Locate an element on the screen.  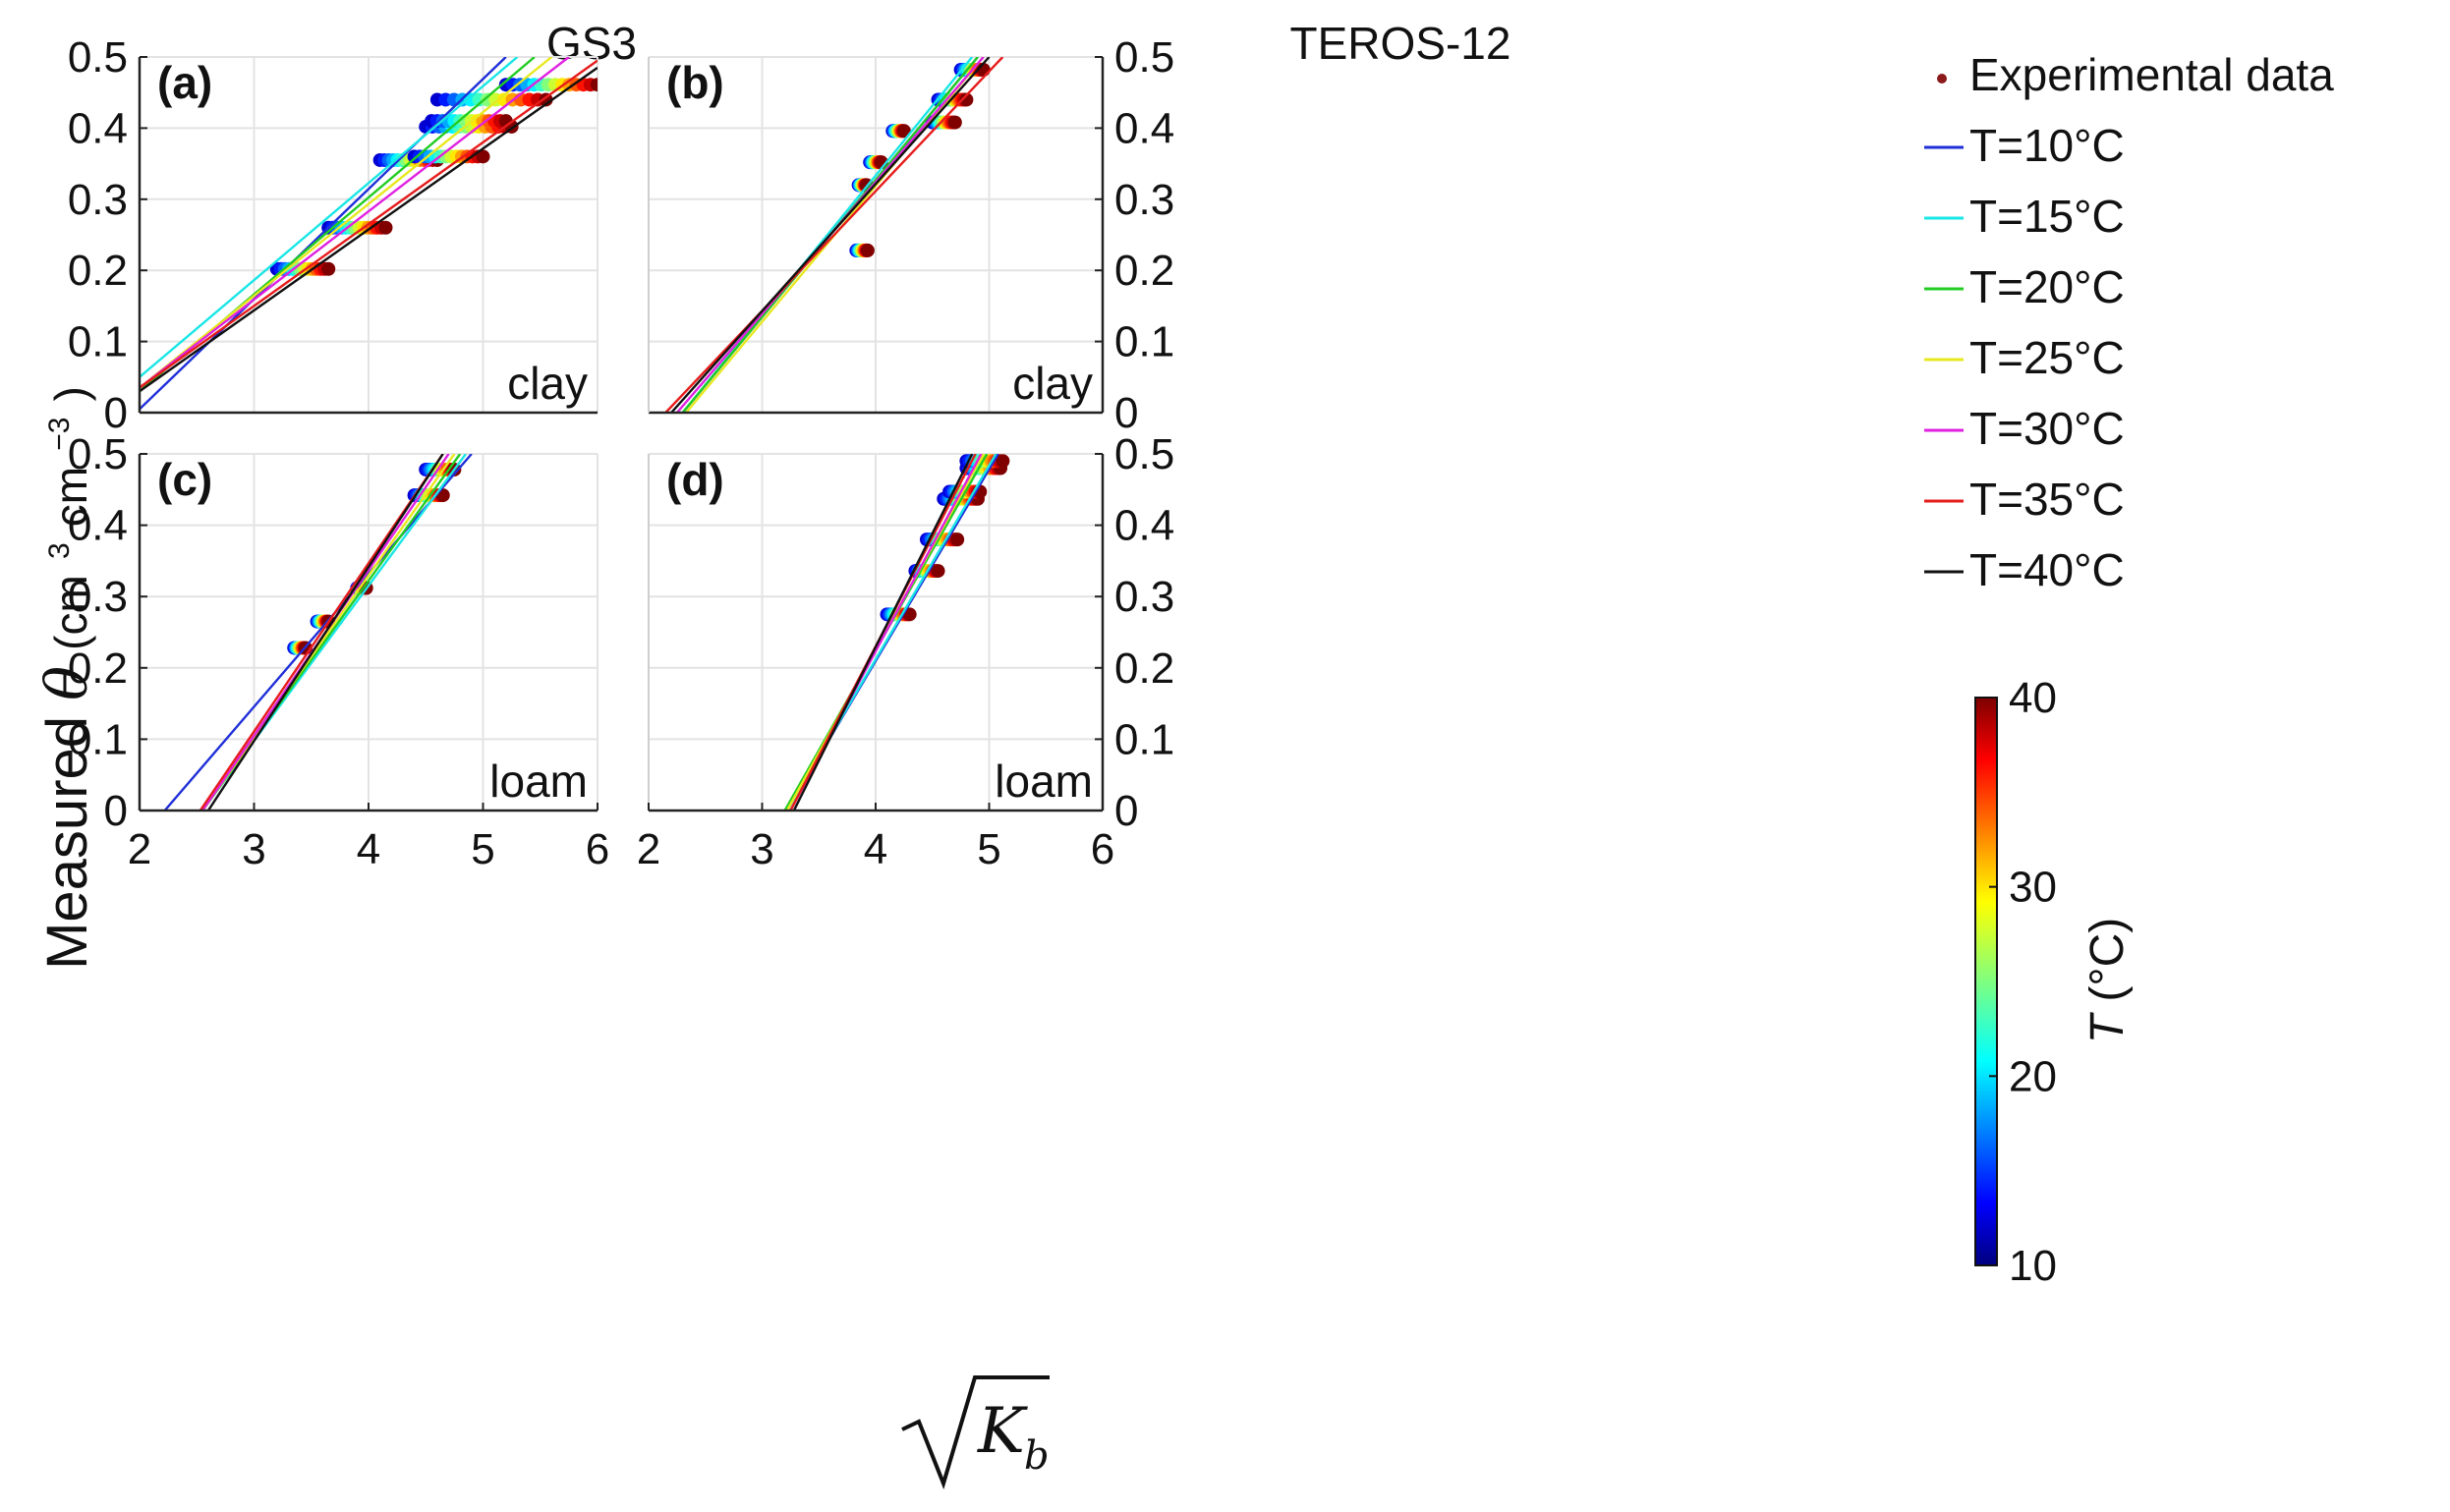
legend-label: T=35°C is located at coordinates (2047, 499).